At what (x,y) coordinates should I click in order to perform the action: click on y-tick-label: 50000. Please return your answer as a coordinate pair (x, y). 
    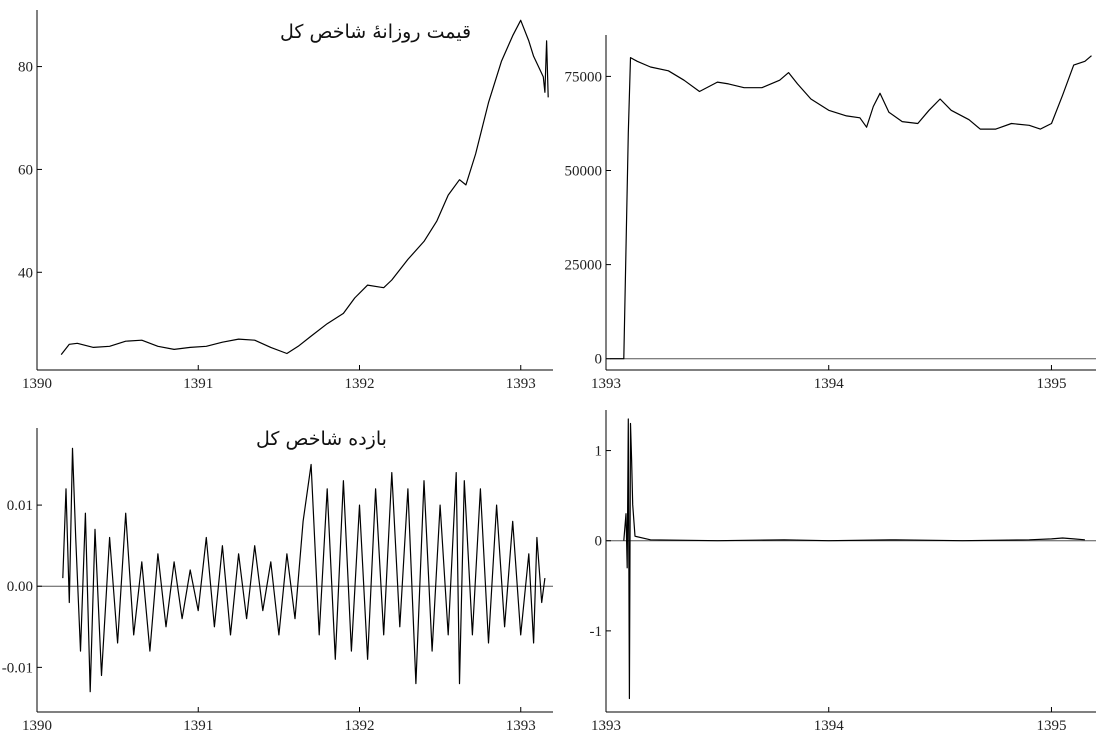
    Looking at the image, I should click on (584, 172).